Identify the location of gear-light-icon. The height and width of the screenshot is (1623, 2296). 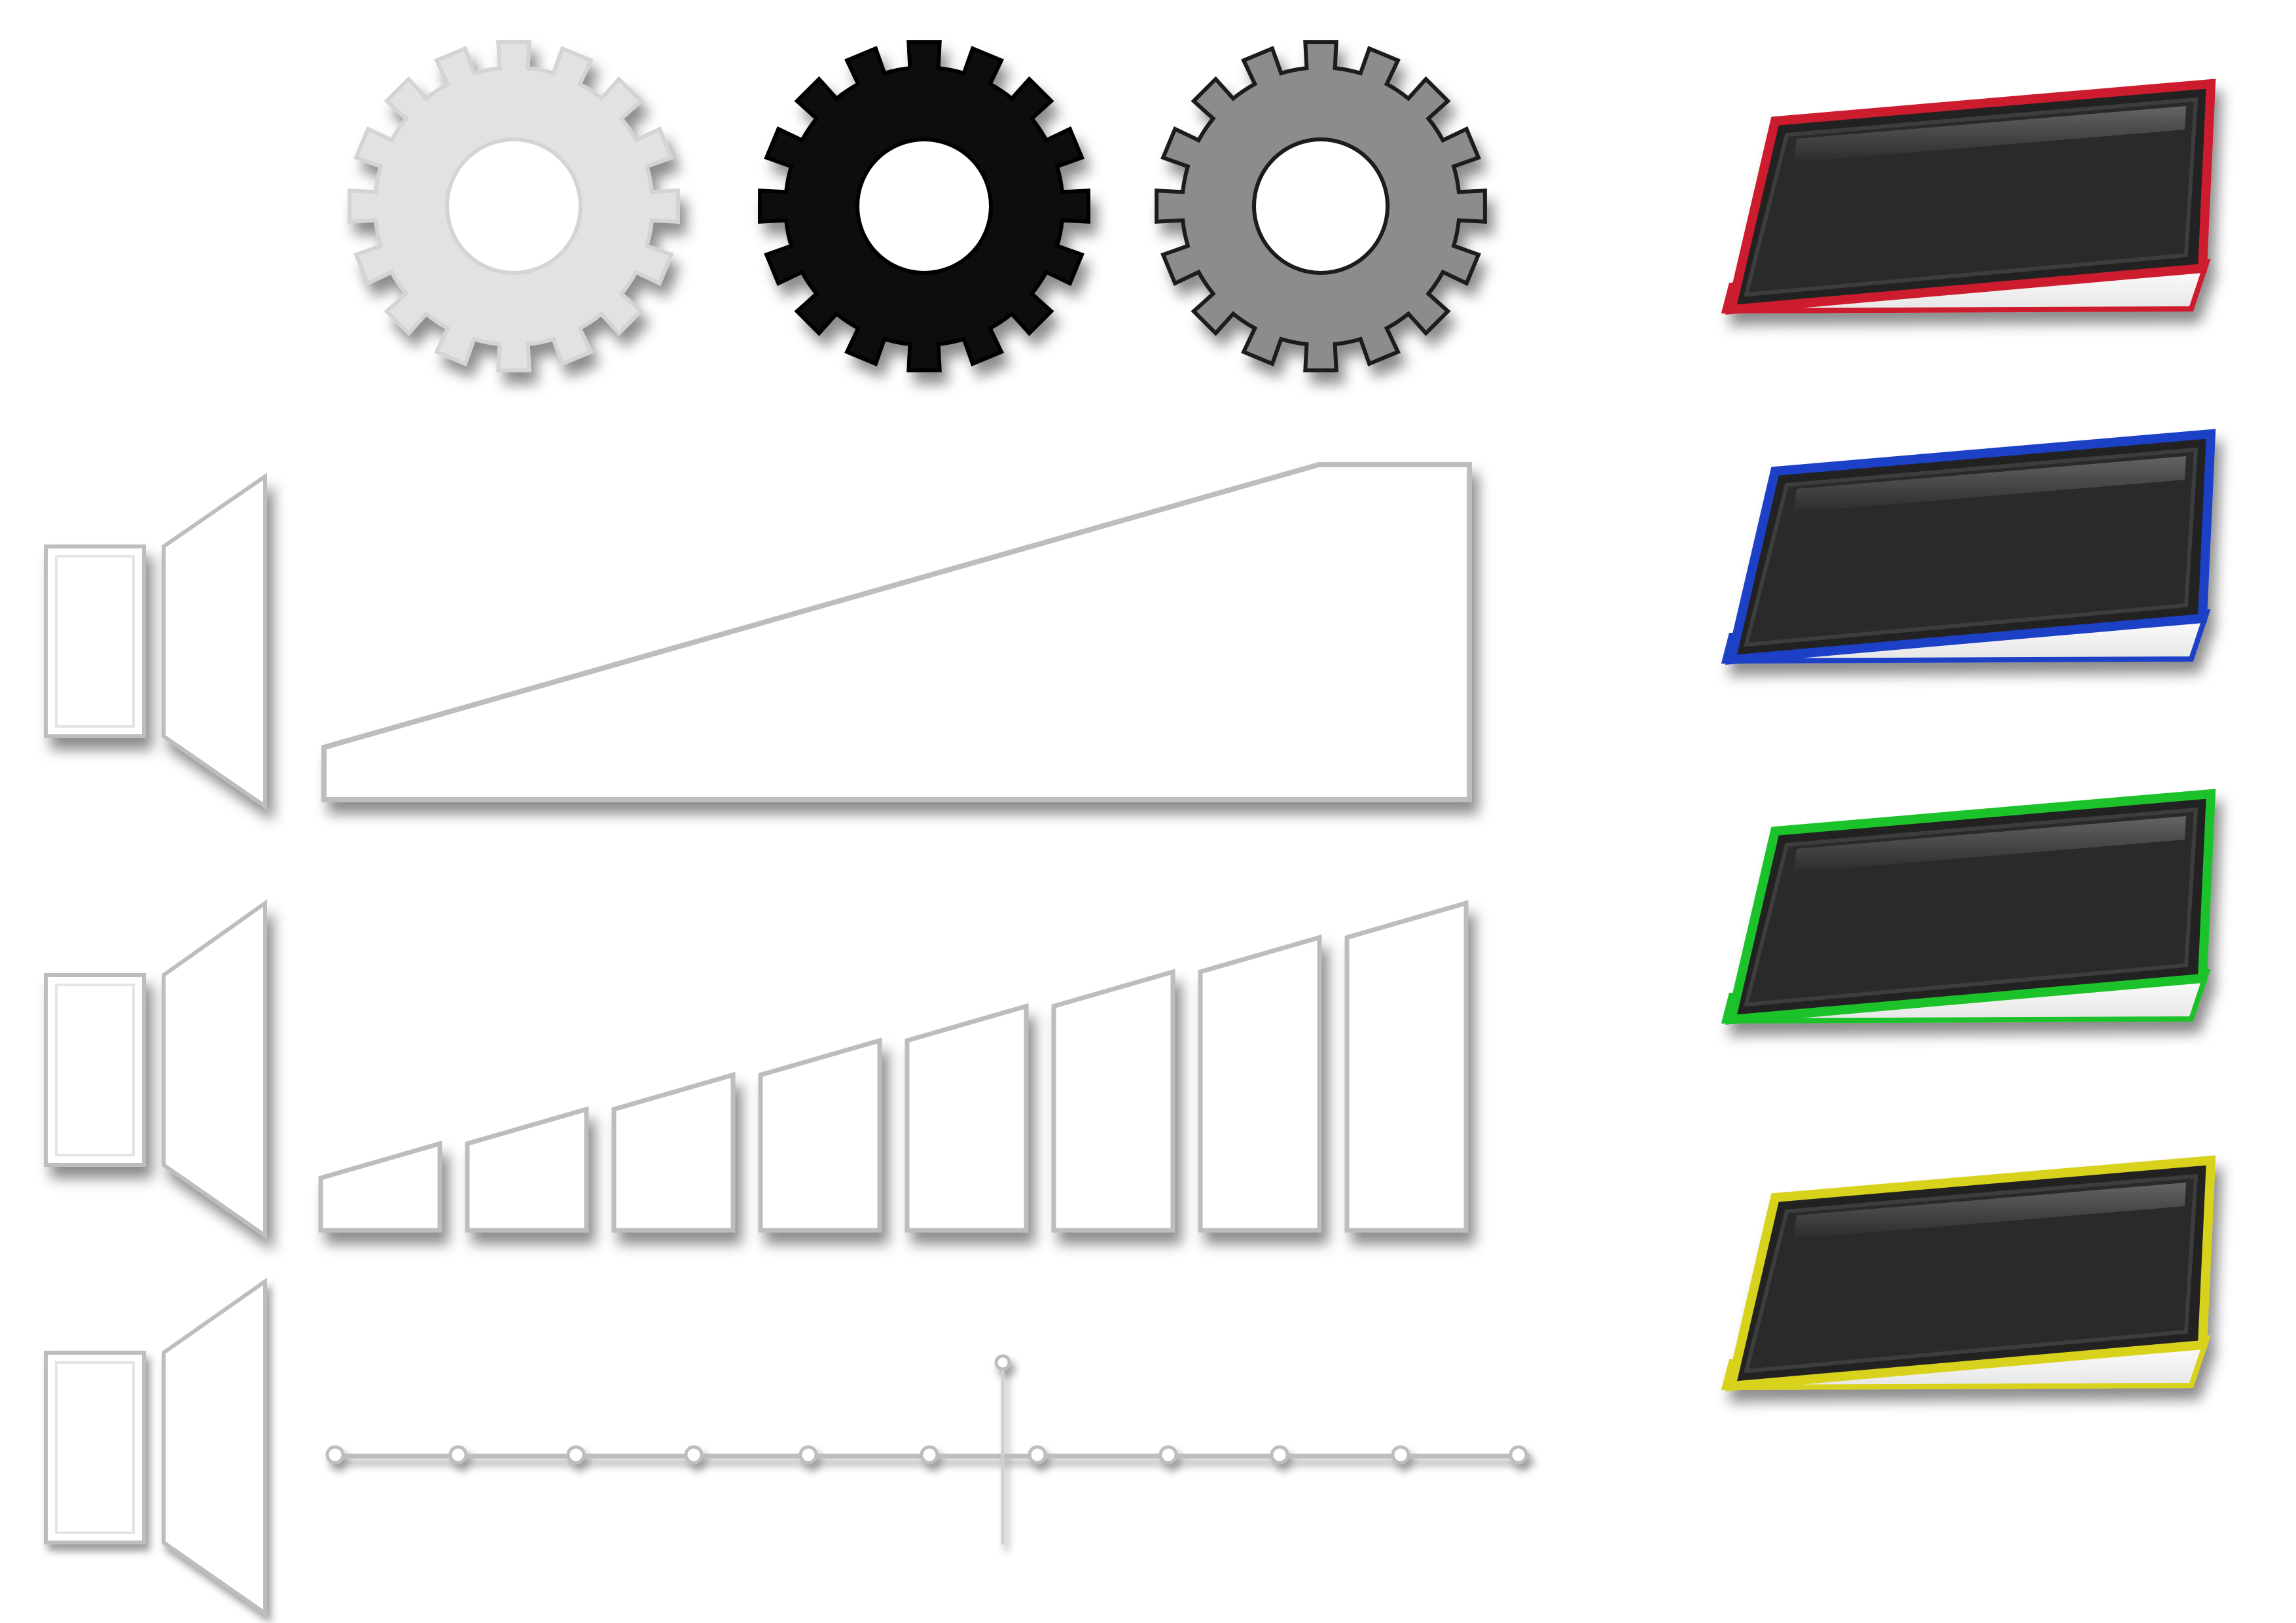
(514, 206).